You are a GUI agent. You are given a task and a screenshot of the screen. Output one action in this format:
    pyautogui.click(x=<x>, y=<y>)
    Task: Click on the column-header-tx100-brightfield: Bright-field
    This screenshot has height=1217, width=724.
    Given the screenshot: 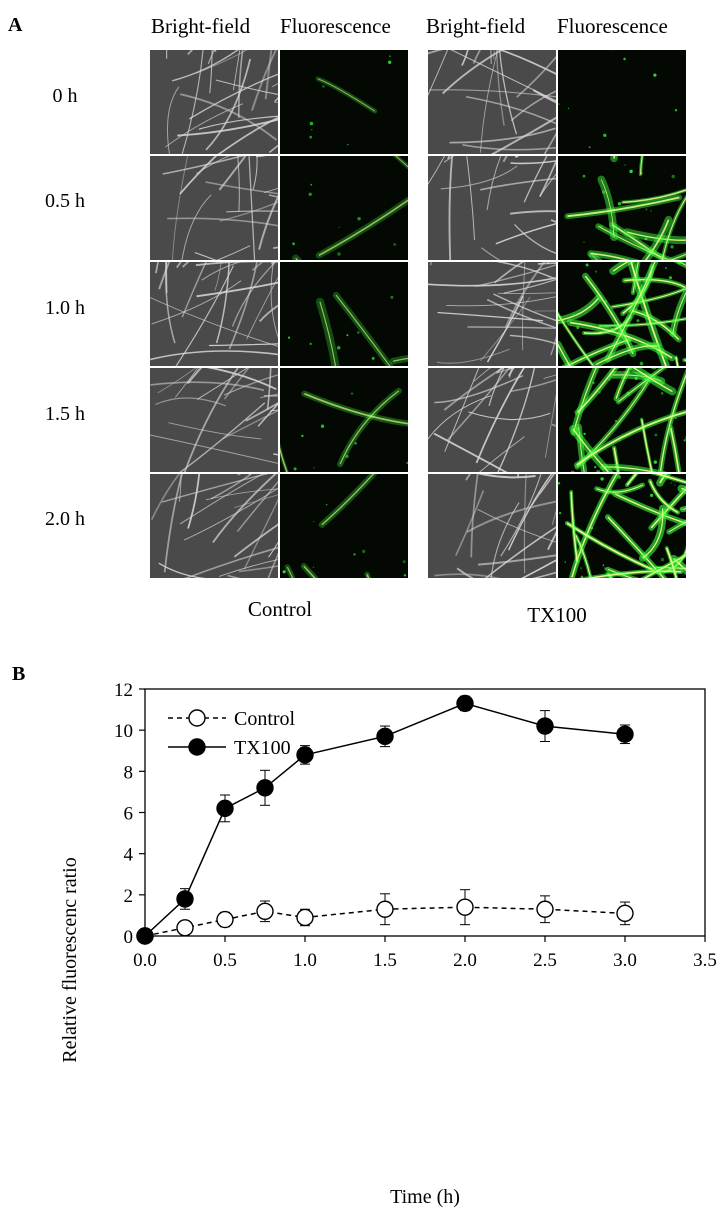 What is the action you would take?
    pyautogui.click(x=476, y=26)
    